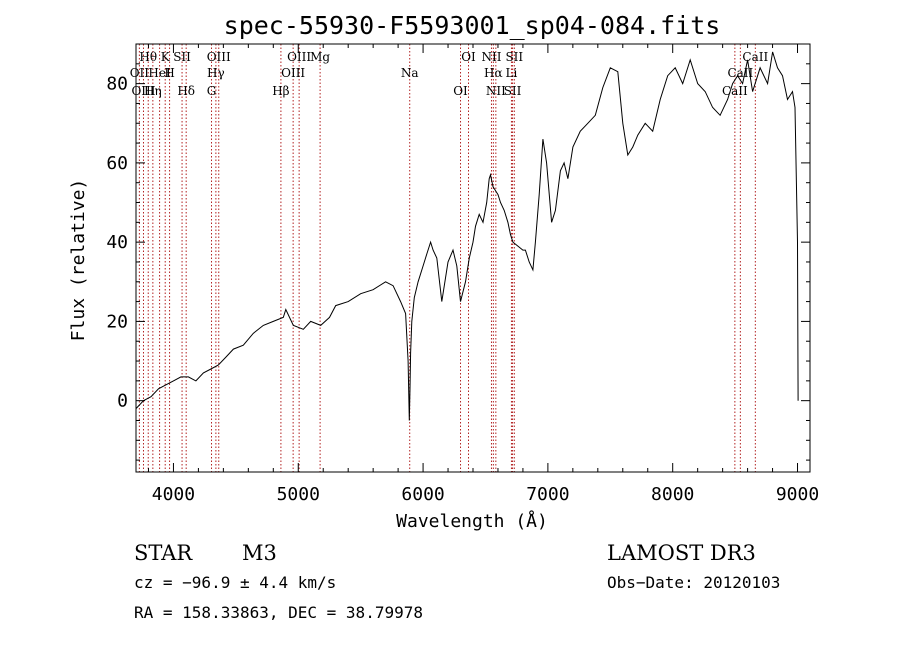 Image resolution: width=900 pixels, height=649 pixels. Describe the element at coordinates (422, 494) in the screenshot. I see `x-tick-label: 6000` at that location.